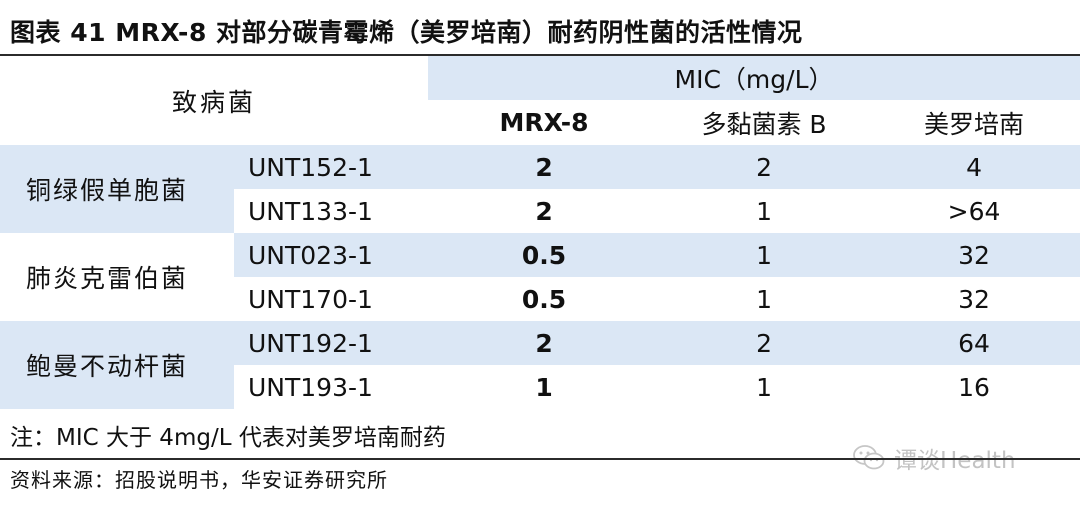 This screenshot has height=505, width=1080. I want to click on meropenem-value: >64, so click(974, 211).